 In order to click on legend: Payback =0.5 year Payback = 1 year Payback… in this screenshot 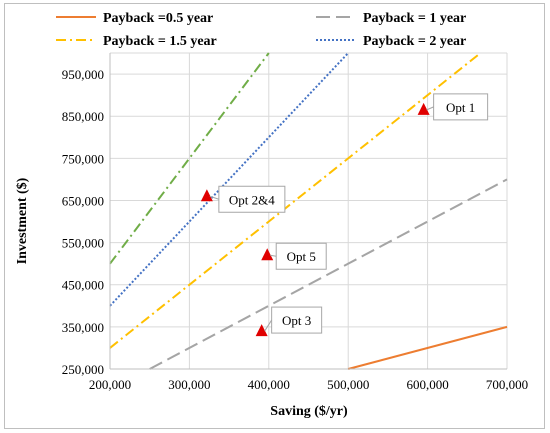, I will do `click(261, 30)`.